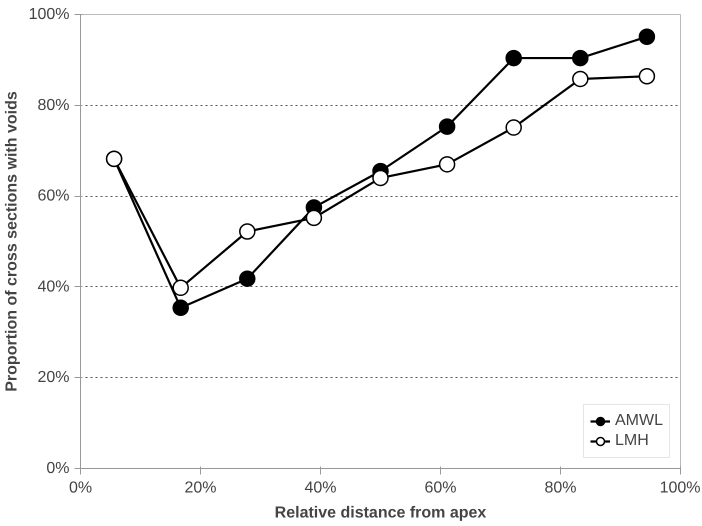  Describe the element at coordinates (200, 488) in the screenshot. I see `x-tick-label: 20%` at that location.